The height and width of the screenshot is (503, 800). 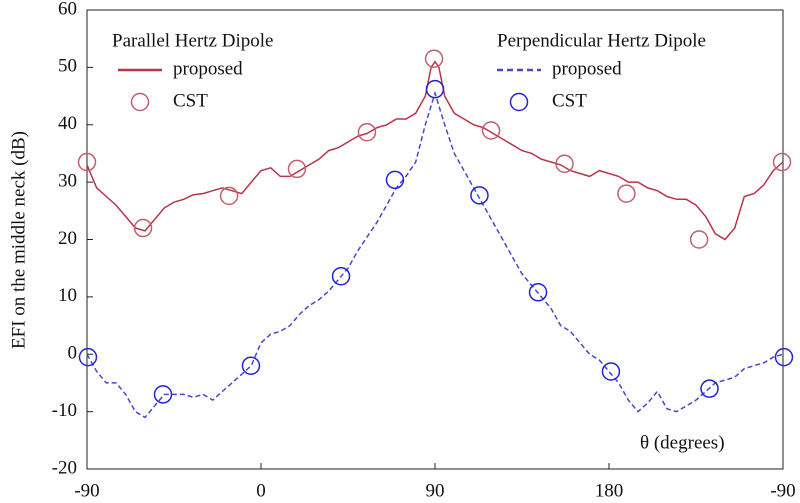 What do you see at coordinates (67, 66) in the screenshot?
I see `y-tick-label: 50` at bounding box center [67, 66].